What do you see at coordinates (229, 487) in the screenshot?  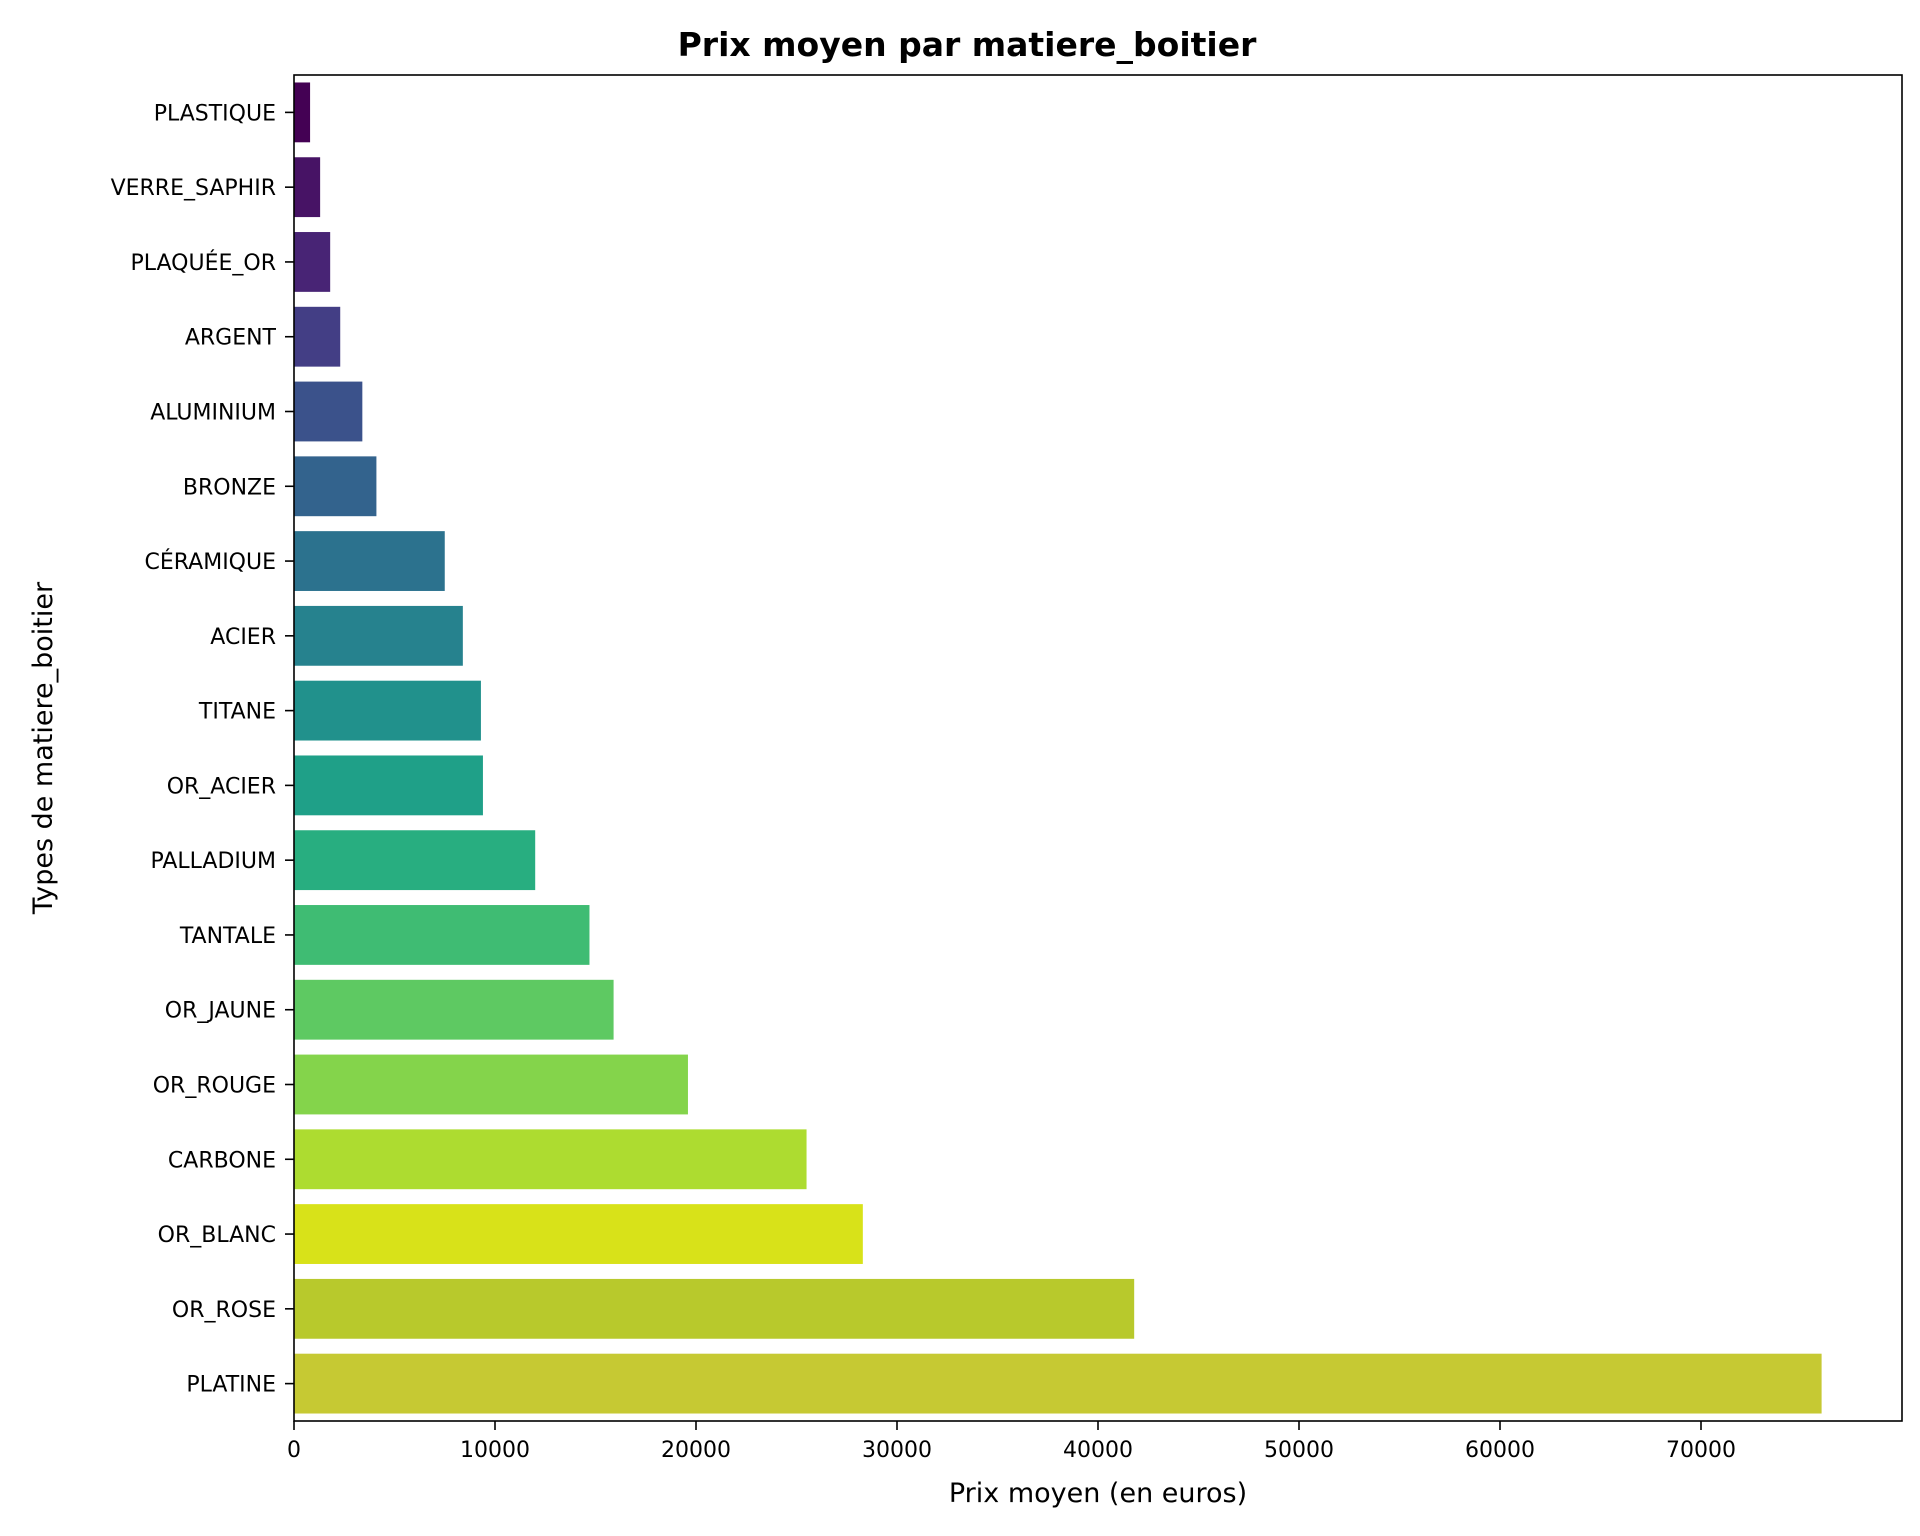 I see `y-tick-label: BRONZE` at bounding box center [229, 487].